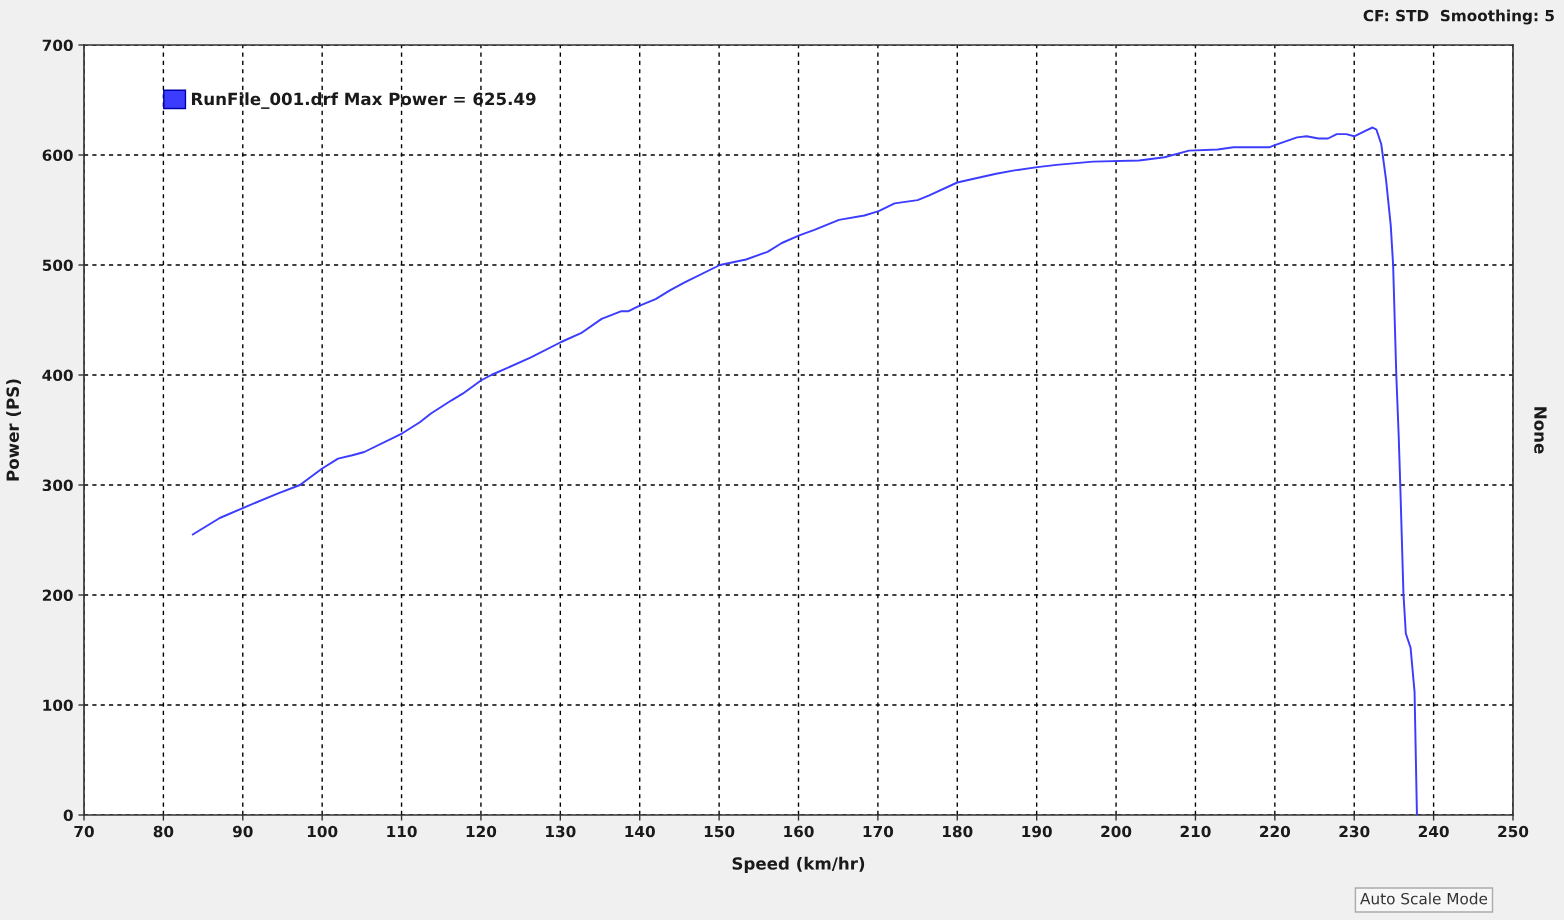 The width and height of the screenshot is (1564, 920). Describe the element at coordinates (878, 831) in the screenshot. I see `x-tick-label: 170` at that location.